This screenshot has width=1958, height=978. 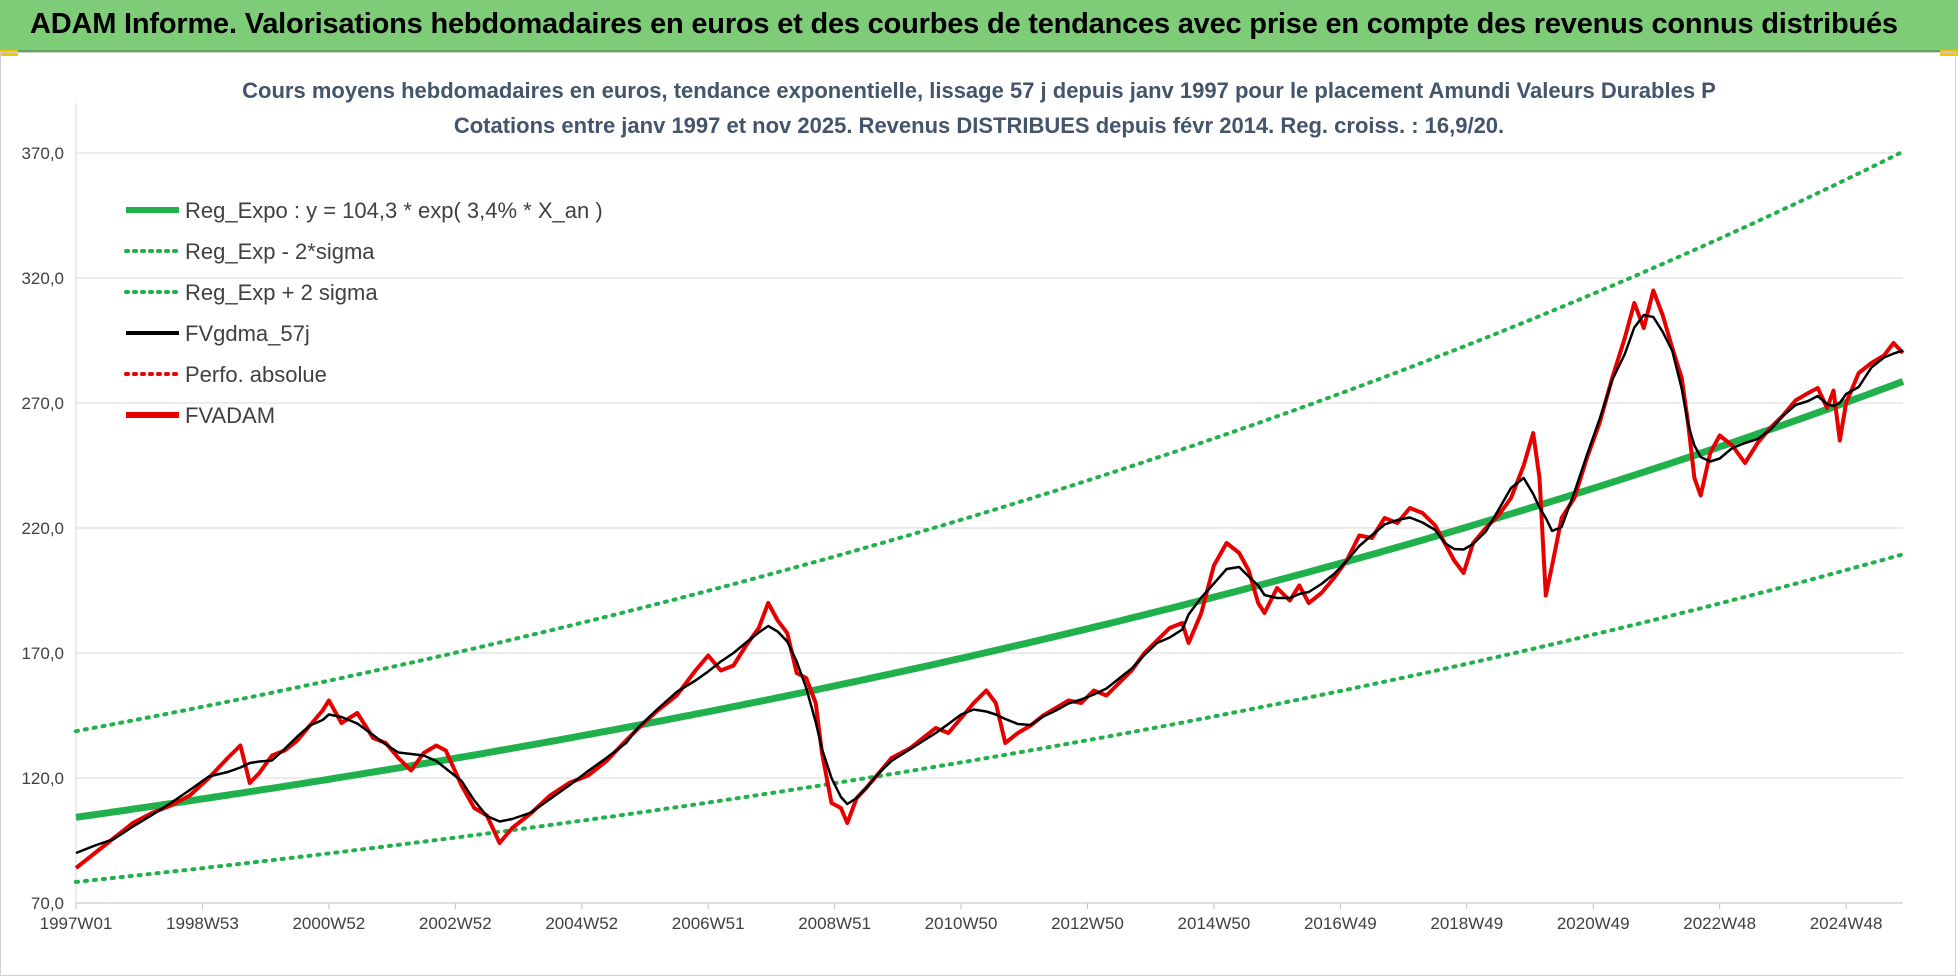 I want to click on x-tick-label: 2004W52, so click(x=581, y=923).